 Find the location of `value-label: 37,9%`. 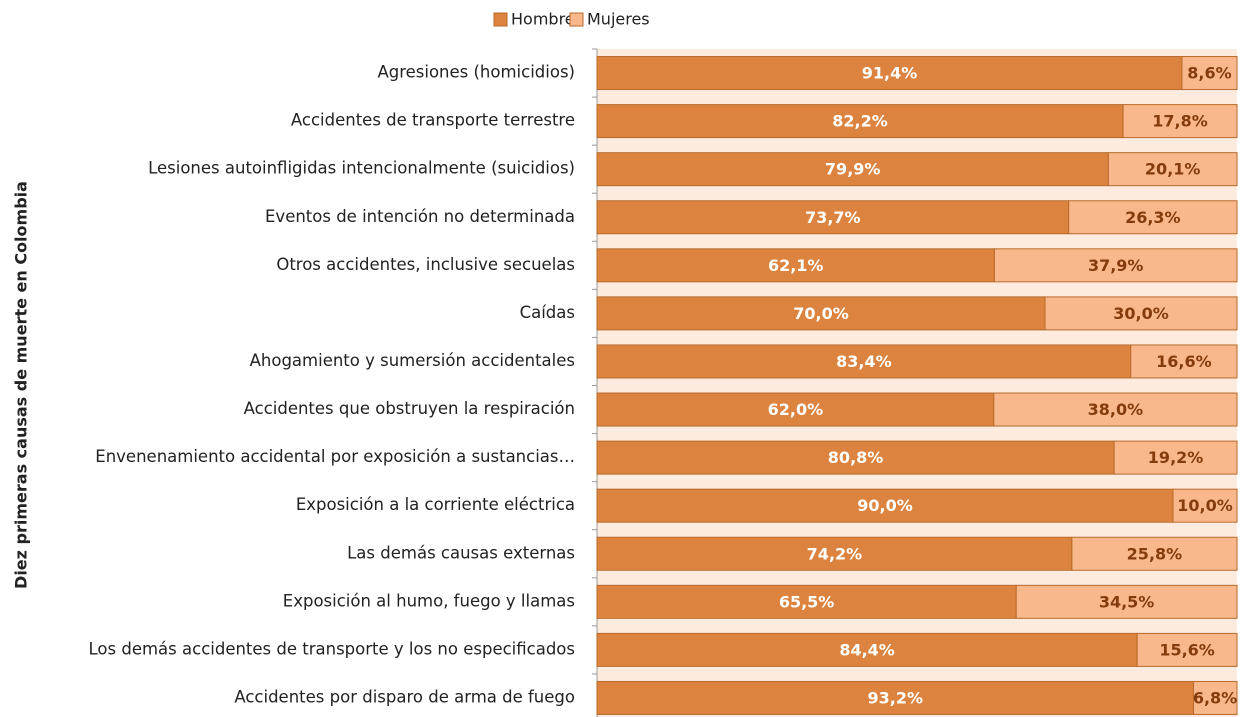

value-label: 37,9% is located at coordinates (1116, 265).